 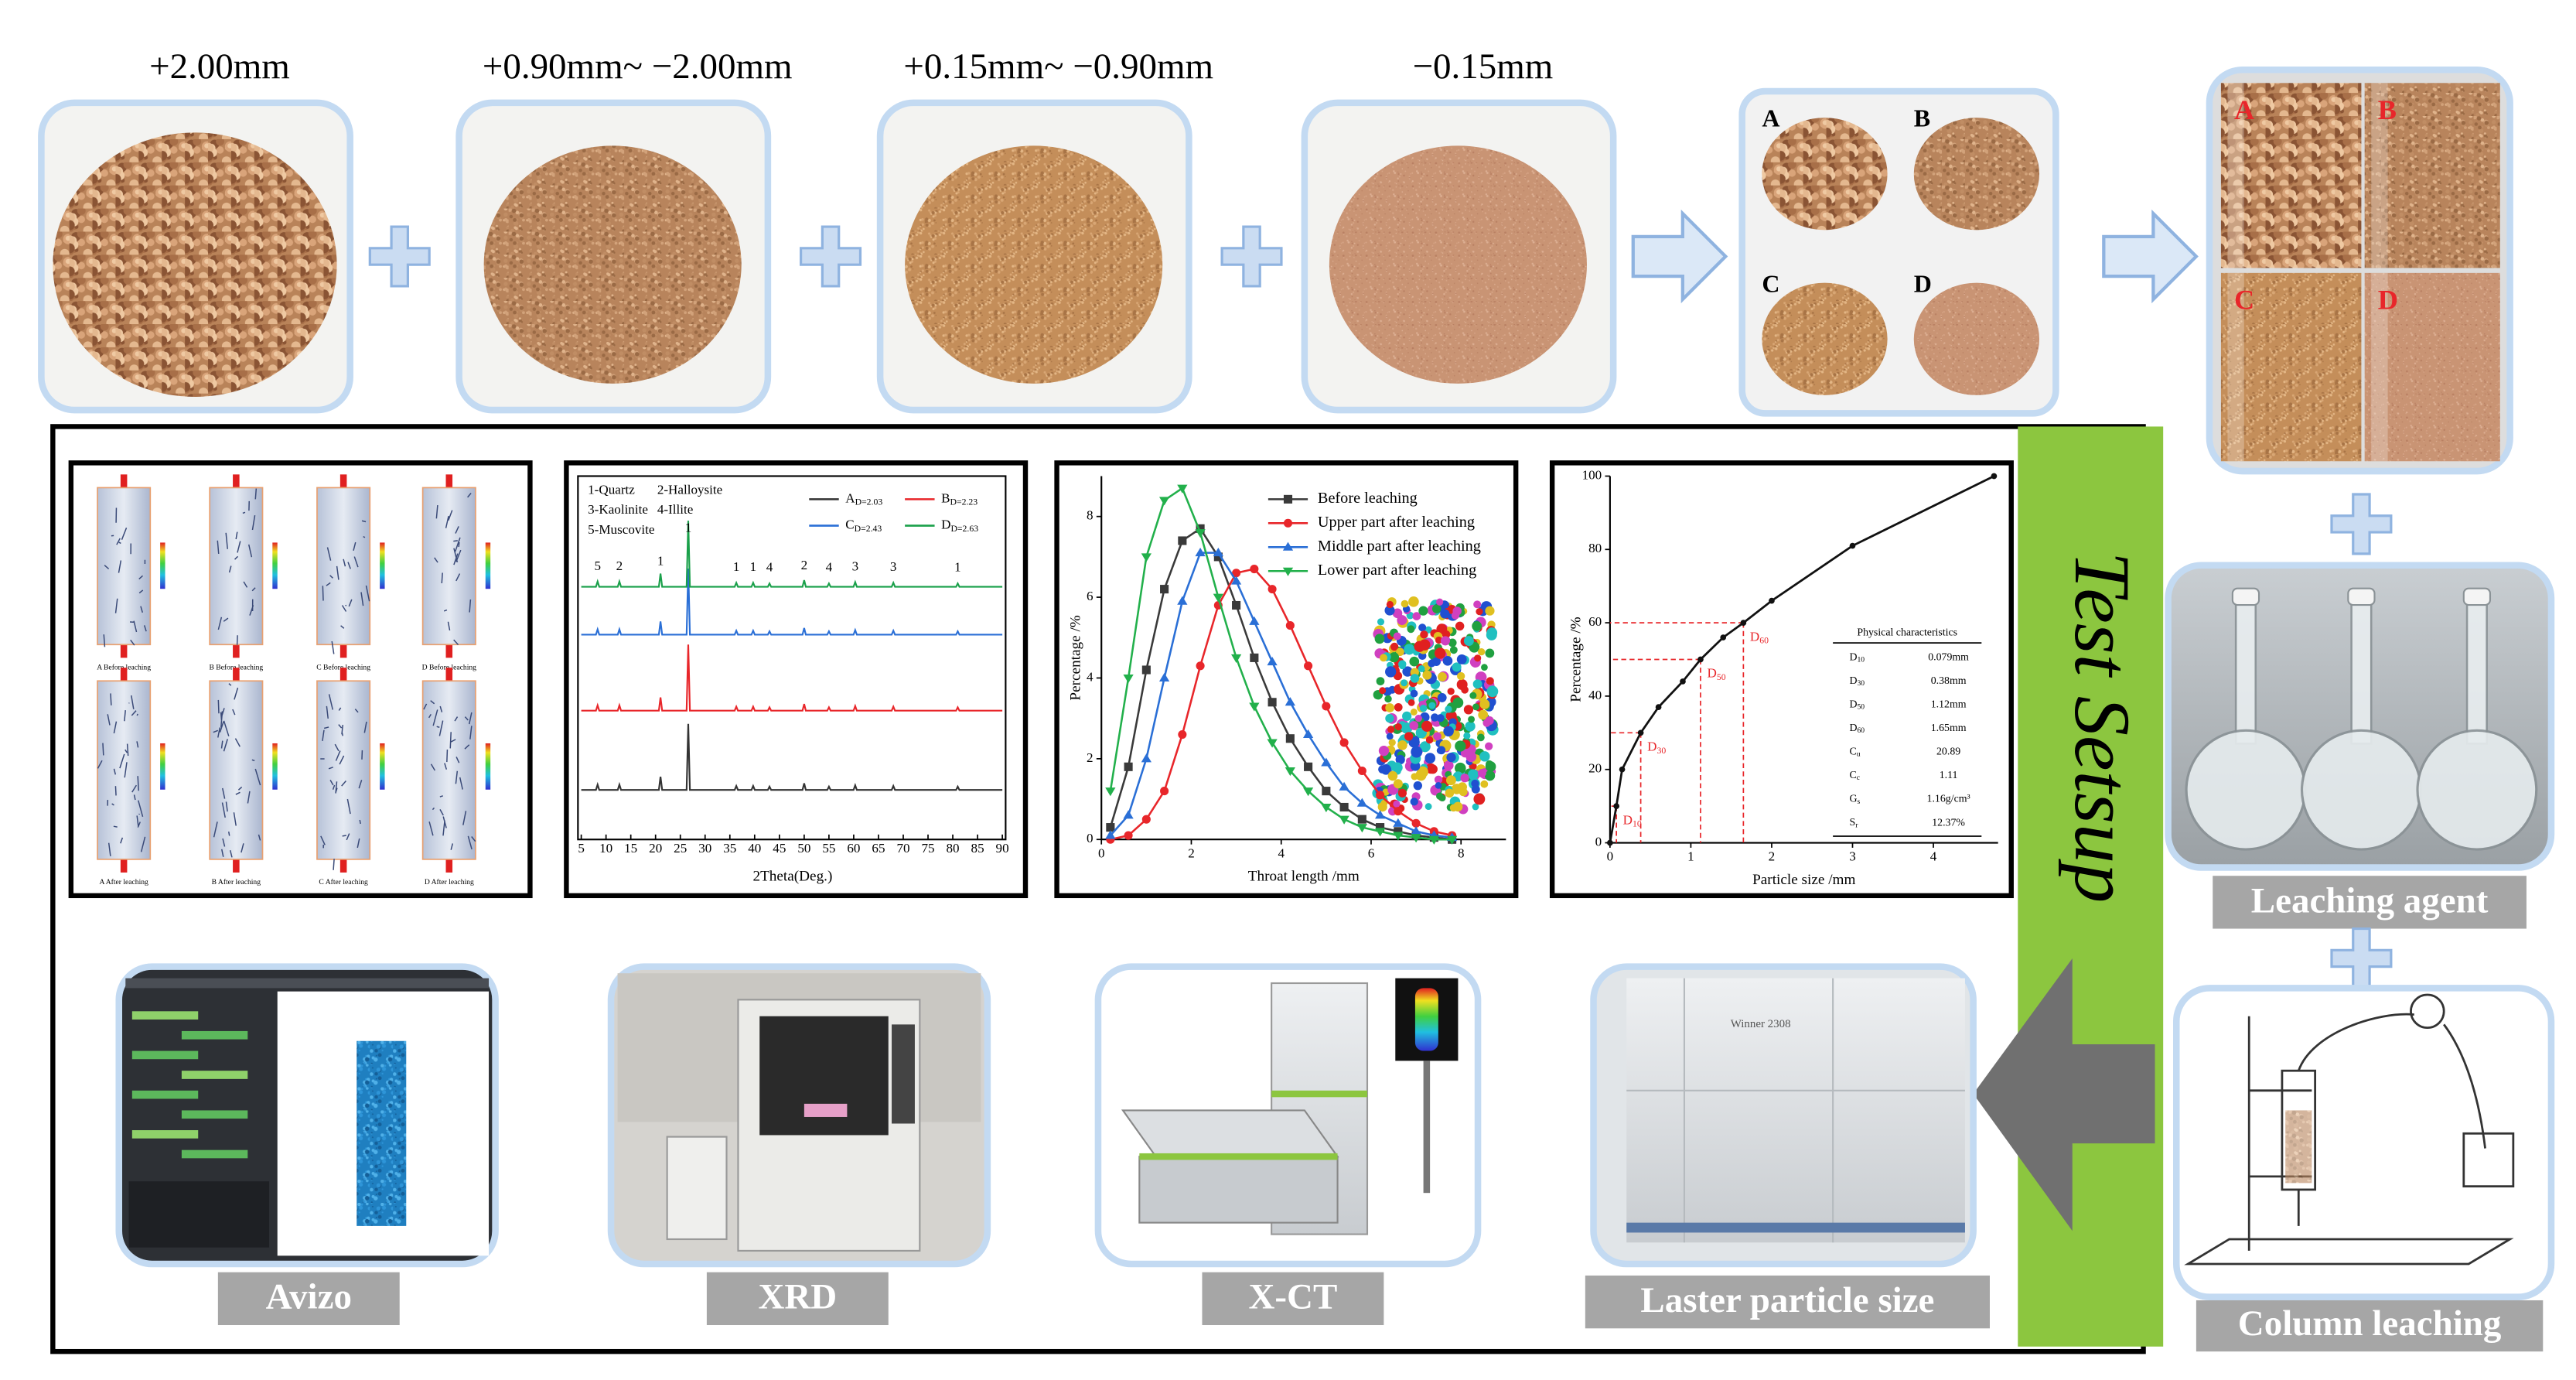 What do you see at coordinates (618, 509) in the screenshot?
I see `mineral: 3-Kaolinite` at bounding box center [618, 509].